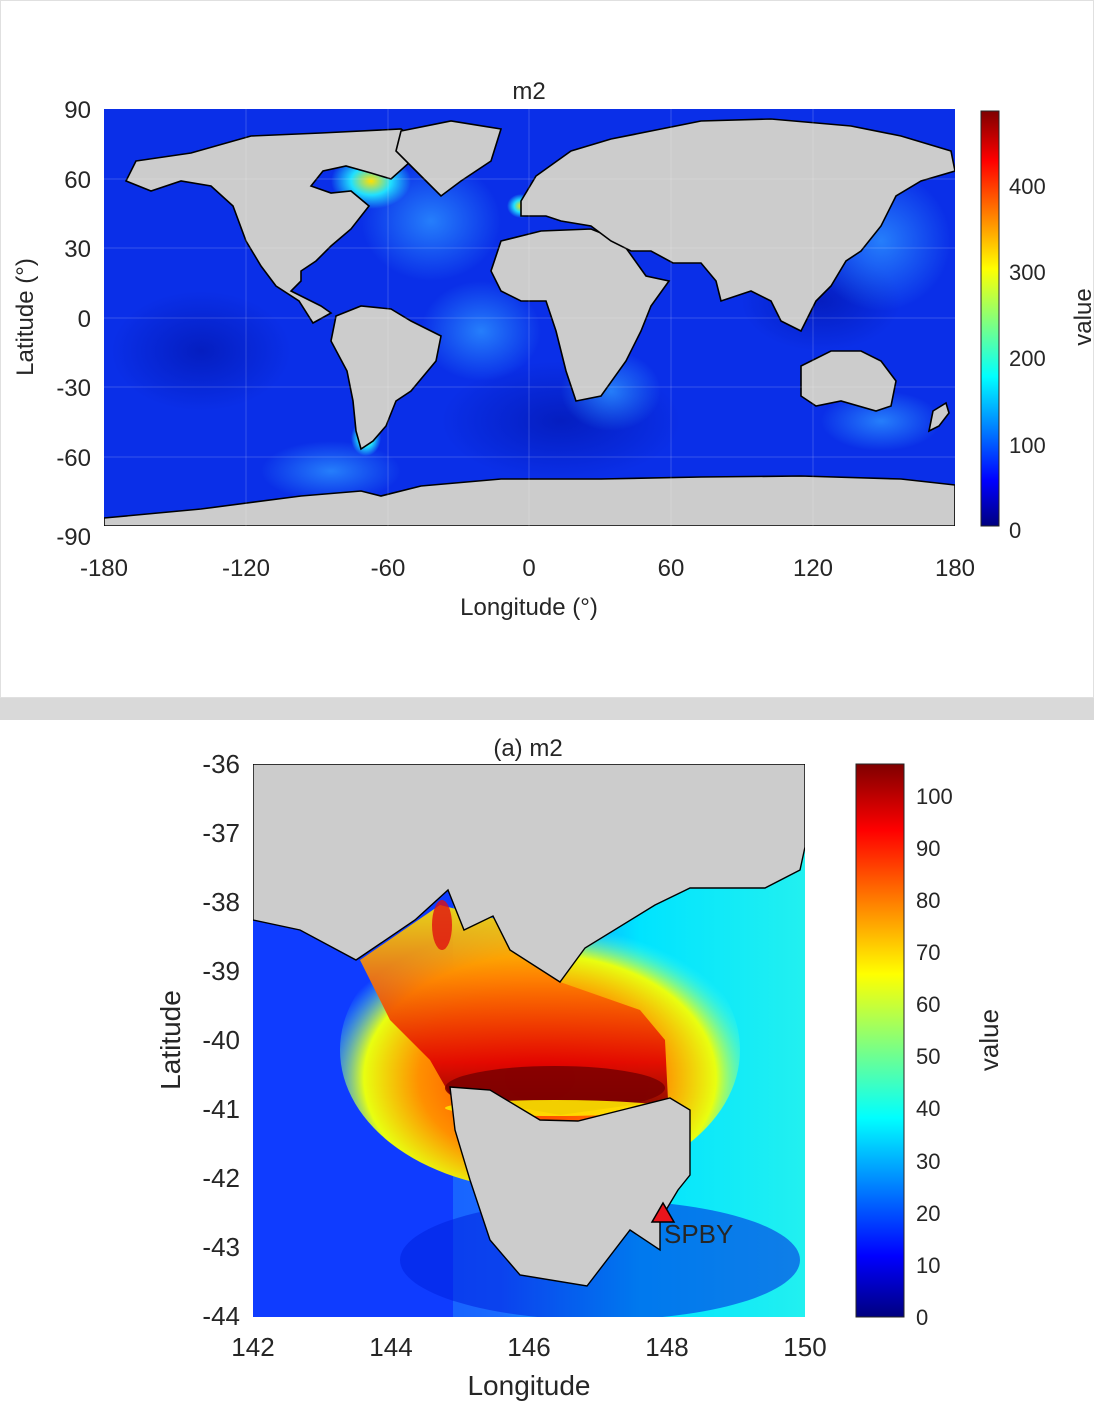  I want to click on y-axis-ticks: -36 -37 -38 -39 -40 -41 -42 -43 -44, so click(221, 1040).